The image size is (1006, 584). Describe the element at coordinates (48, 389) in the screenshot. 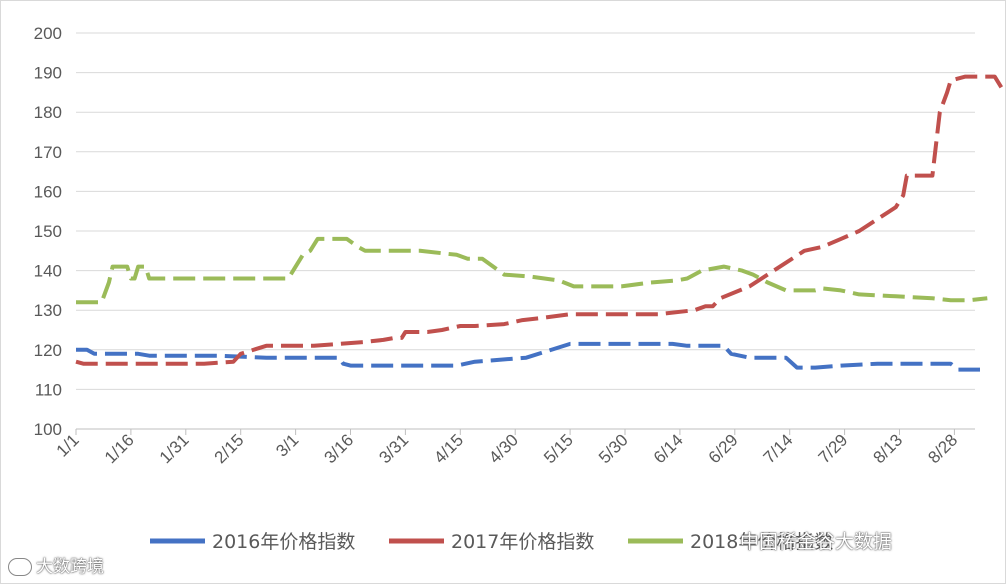

I see `y-tick-label-110: 110` at that location.